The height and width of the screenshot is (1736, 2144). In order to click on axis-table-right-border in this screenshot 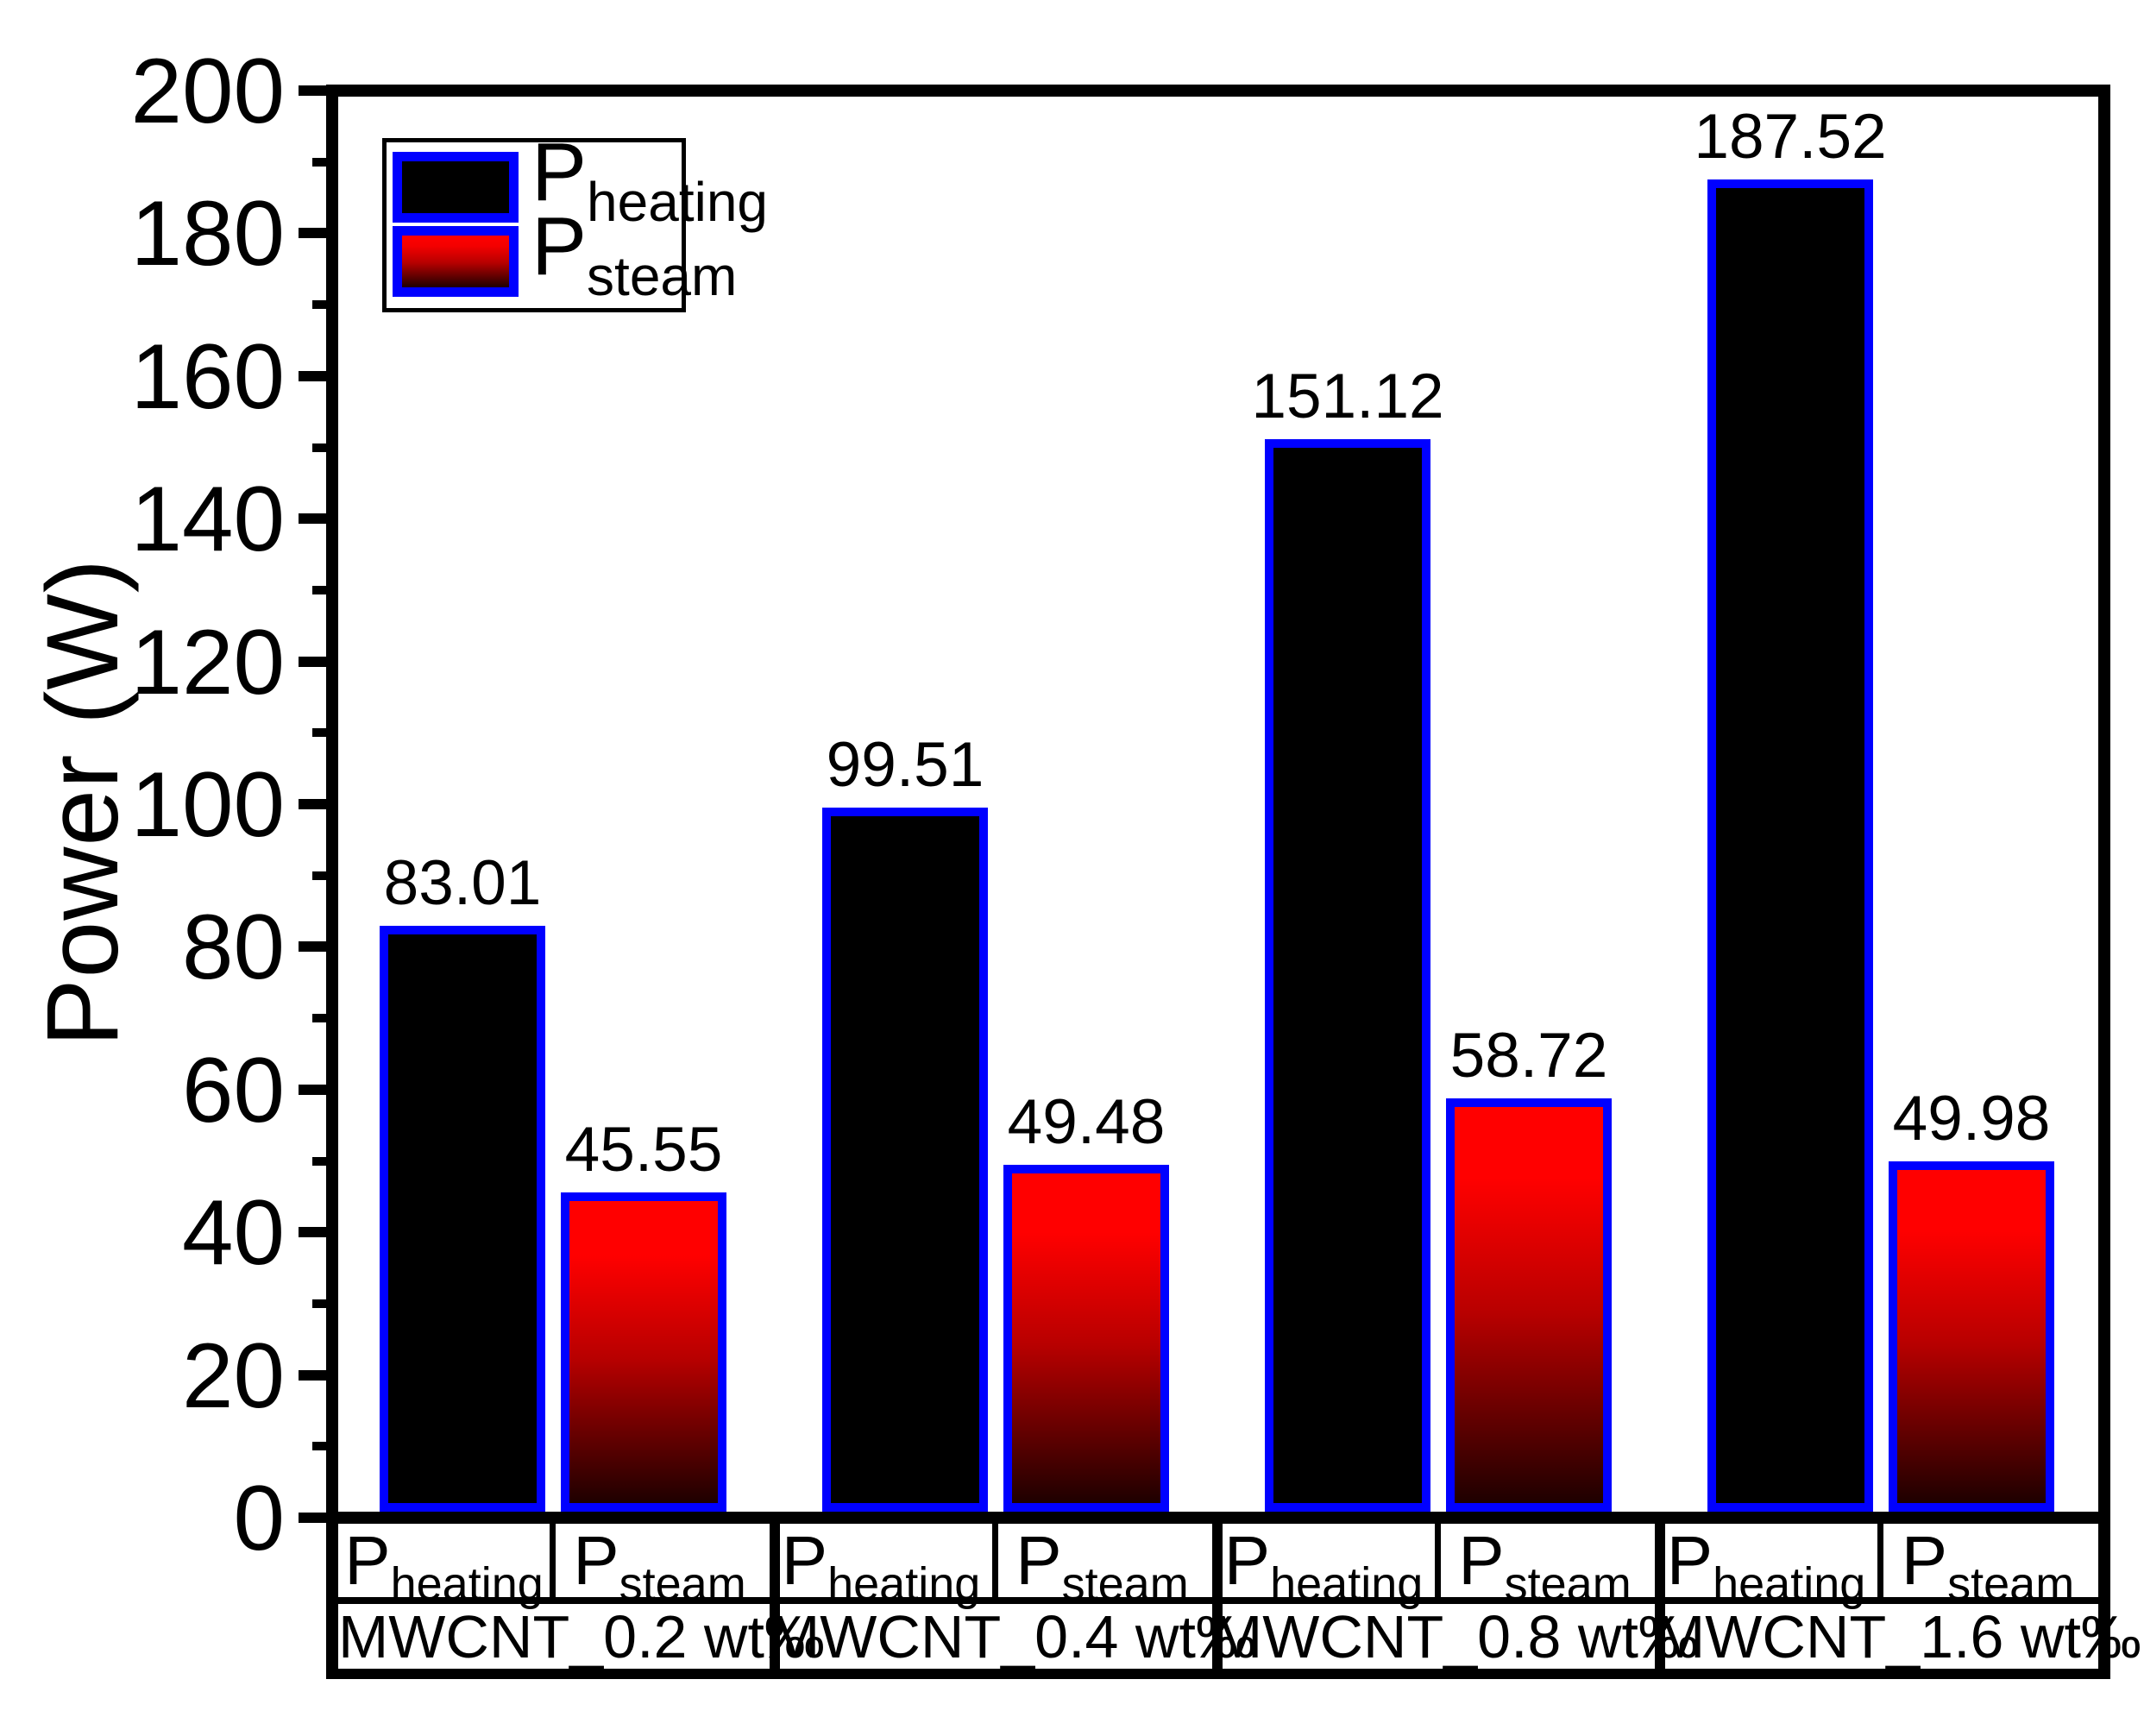, I will do `click(2104, 1595)`.